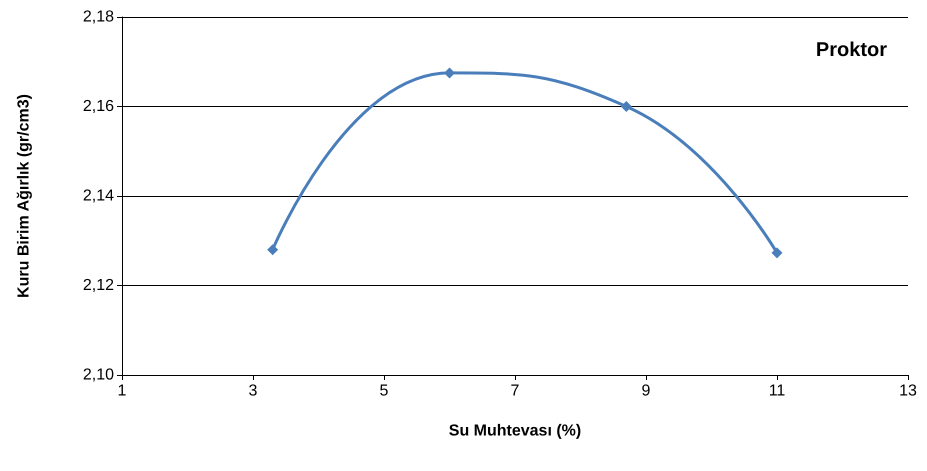 This screenshot has height=471, width=927. I want to click on x-tick-label: 5, so click(384, 391).